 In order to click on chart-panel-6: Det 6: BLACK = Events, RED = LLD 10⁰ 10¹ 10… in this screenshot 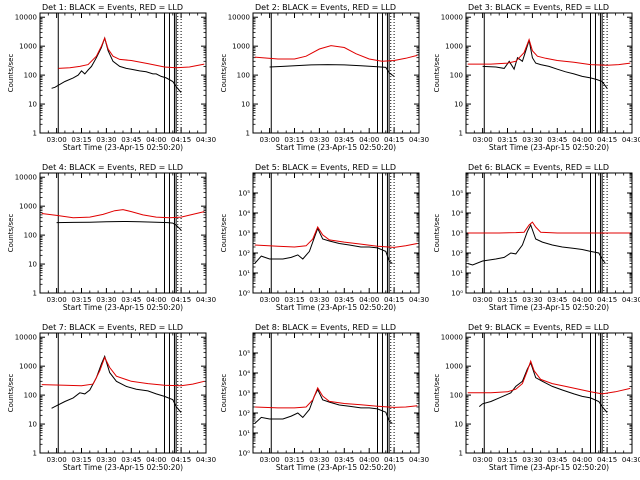, I will do `click(536, 237)`.